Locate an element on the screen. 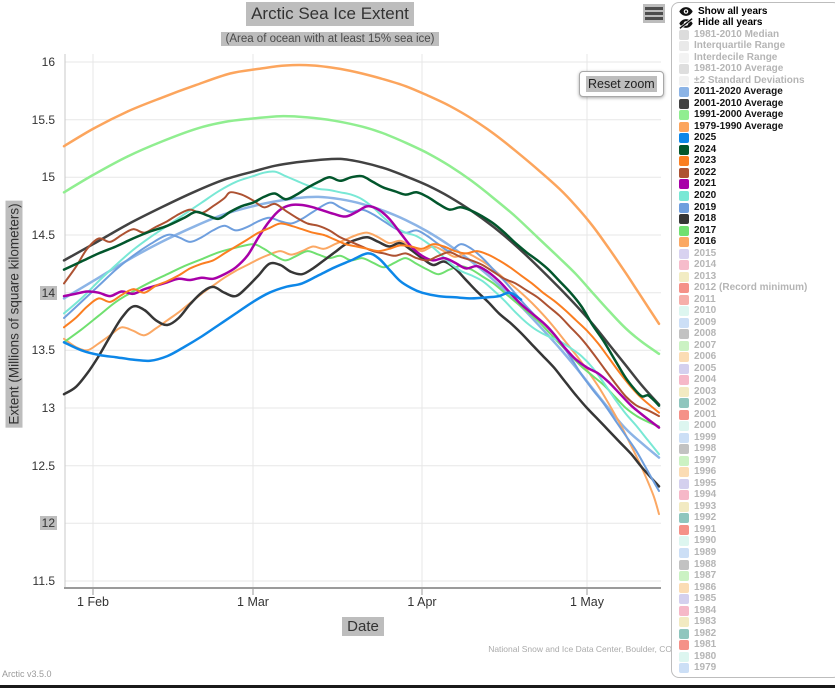 The image size is (835, 688). legend-item-2016: 2016 is located at coordinates (757, 242).